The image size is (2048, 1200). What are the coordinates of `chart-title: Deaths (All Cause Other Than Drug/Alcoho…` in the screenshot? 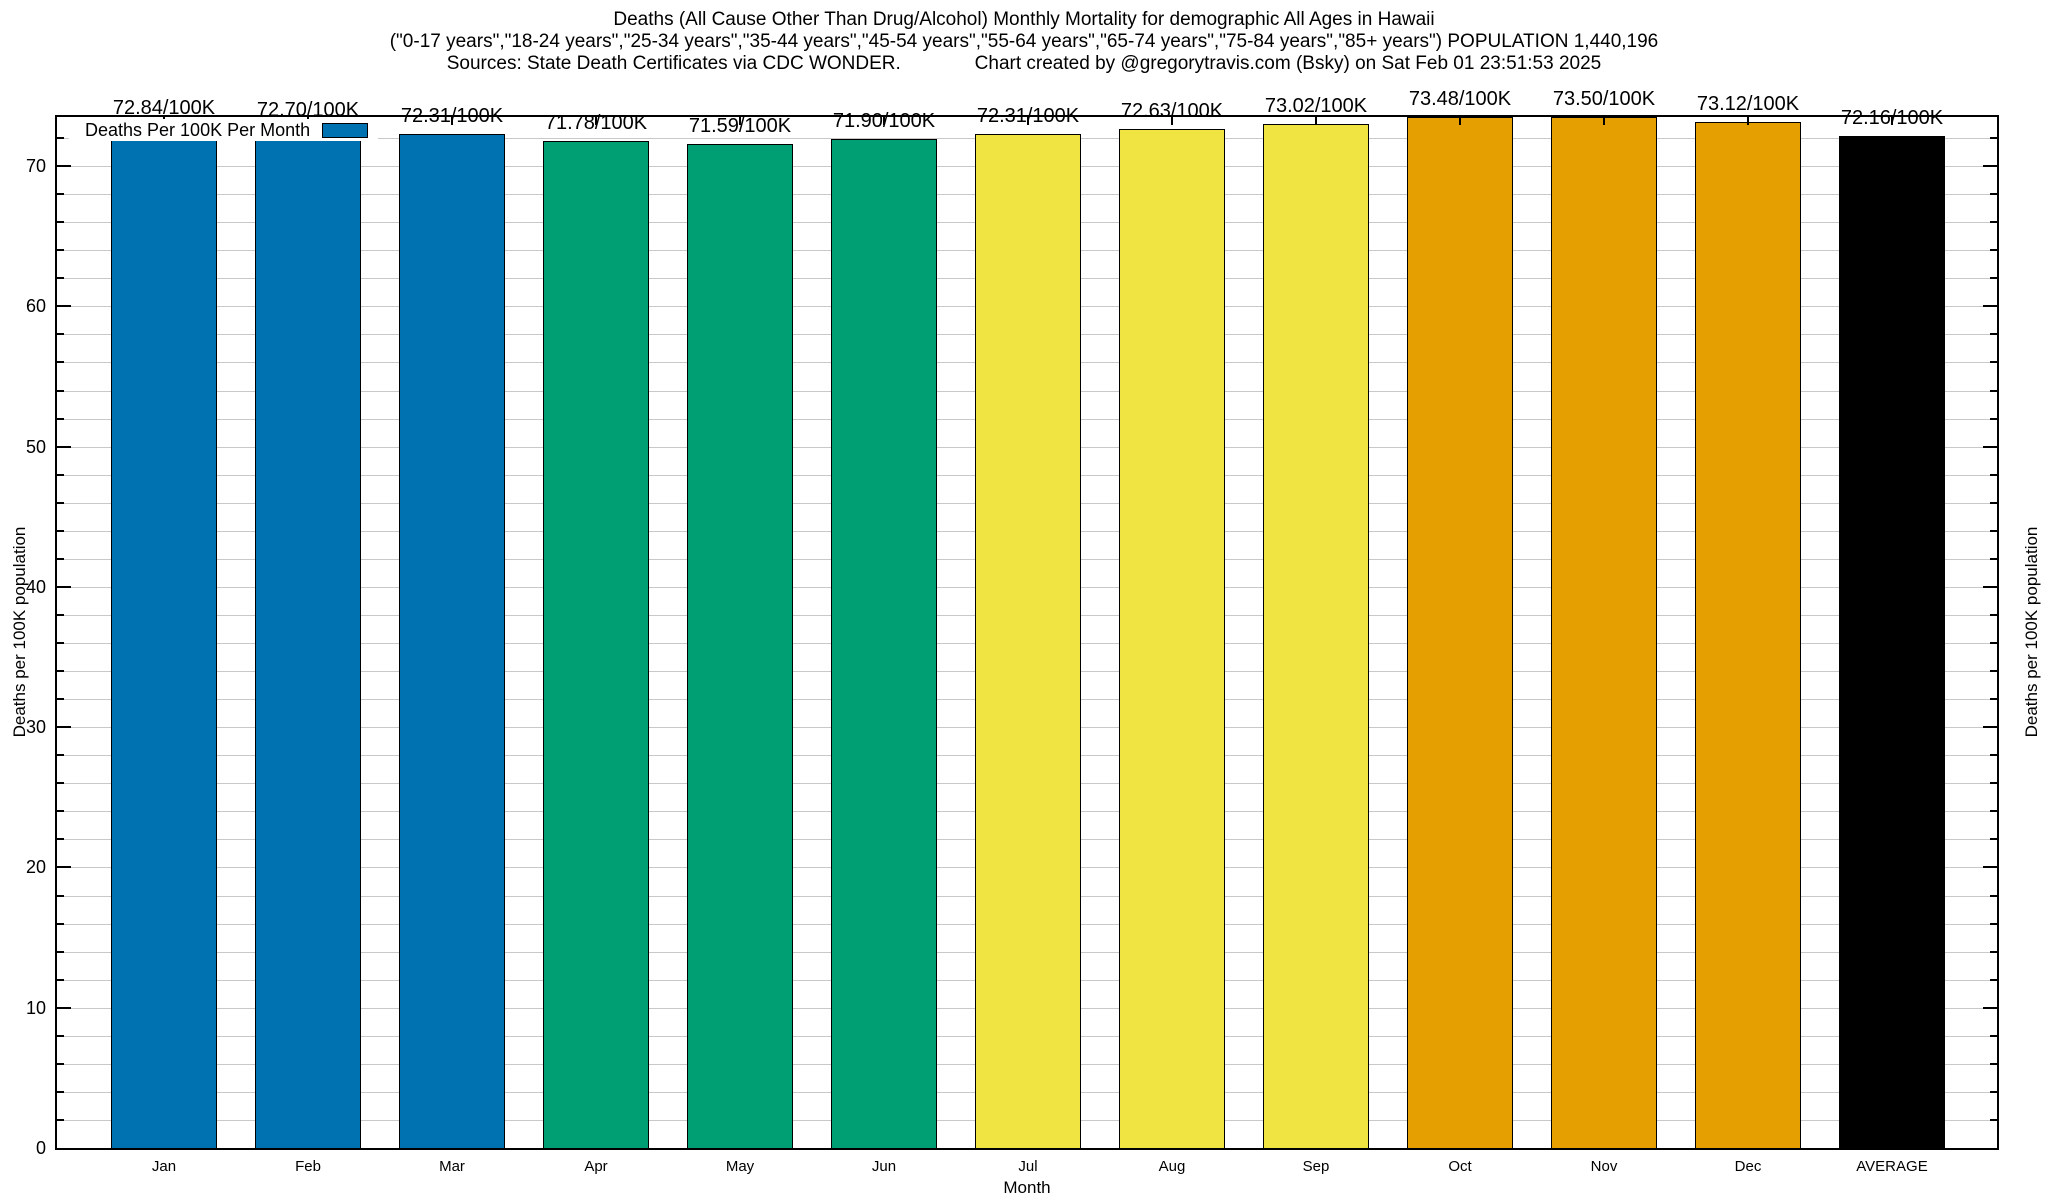 It's located at (1024, 19).